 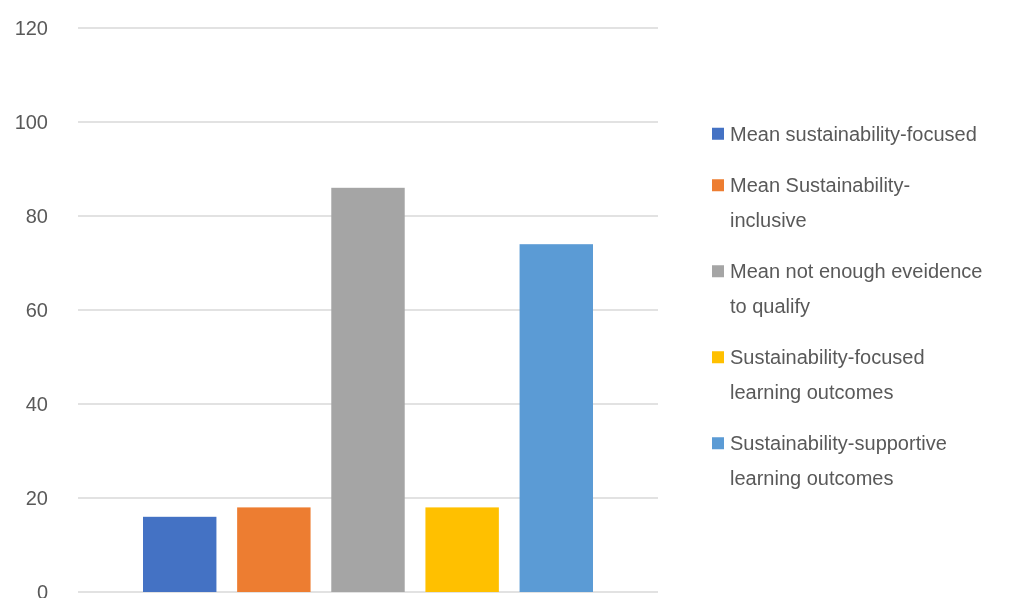 I want to click on y-tick-label: 100, so click(x=31, y=122).